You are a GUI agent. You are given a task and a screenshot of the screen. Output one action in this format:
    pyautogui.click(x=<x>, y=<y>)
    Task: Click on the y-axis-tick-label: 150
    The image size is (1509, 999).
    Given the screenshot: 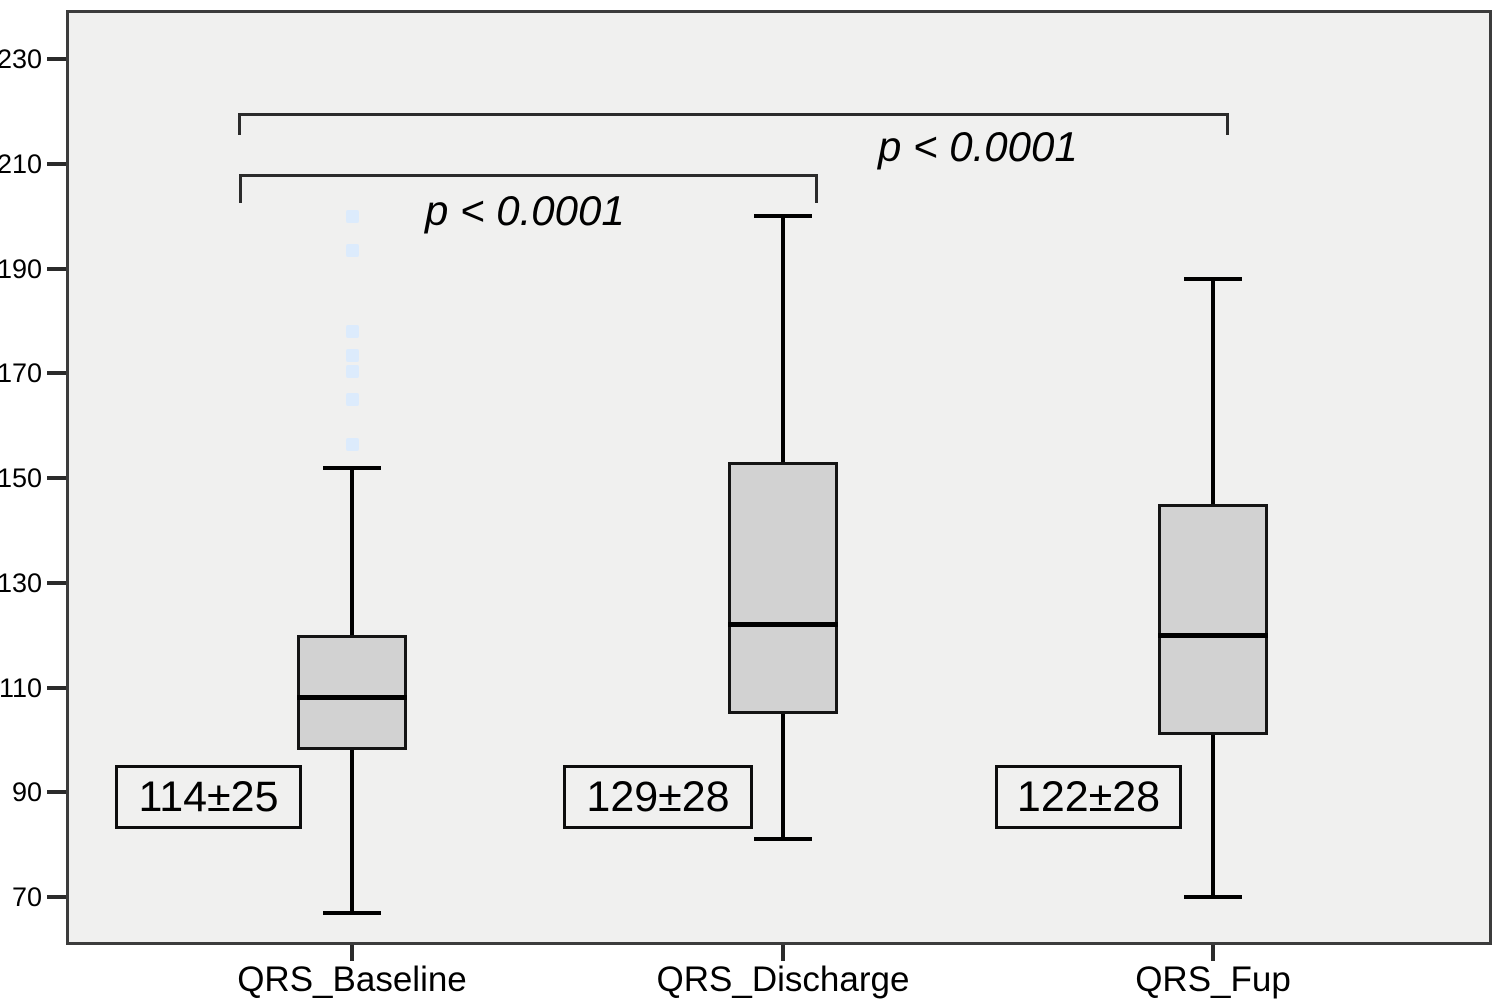 What is the action you would take?
    pyautogui.click(x=21, y=478)
    